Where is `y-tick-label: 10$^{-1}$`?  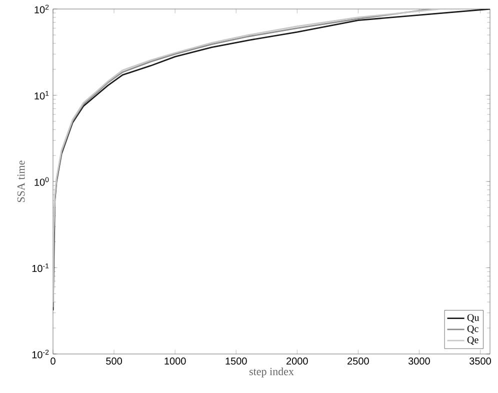 y-tick-label: 10$^{-1}$ is located at coordinates (40, 267).